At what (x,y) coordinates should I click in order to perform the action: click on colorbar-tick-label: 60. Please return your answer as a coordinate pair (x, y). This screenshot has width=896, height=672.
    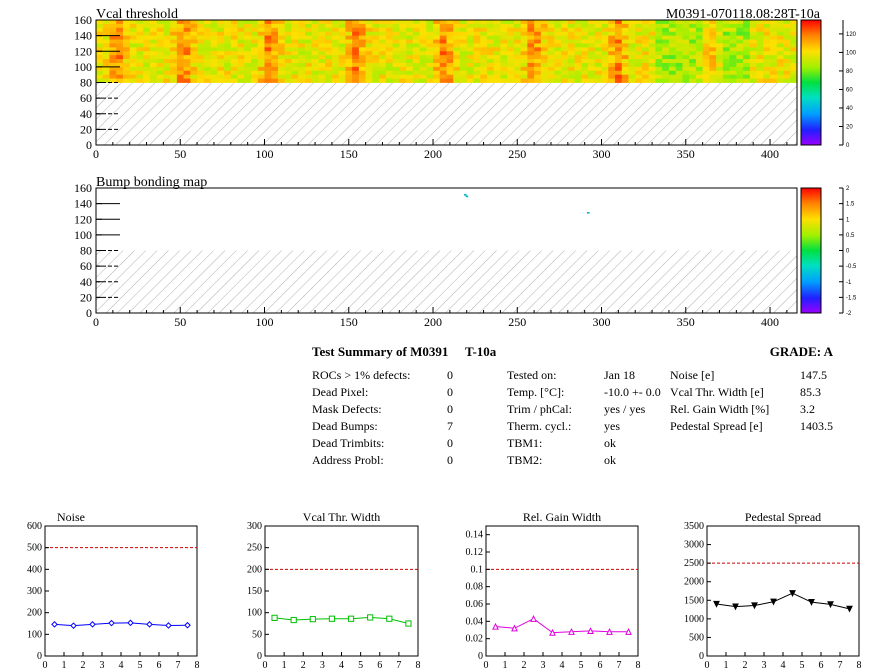
    Looking at the image, I should click on (849, 90).